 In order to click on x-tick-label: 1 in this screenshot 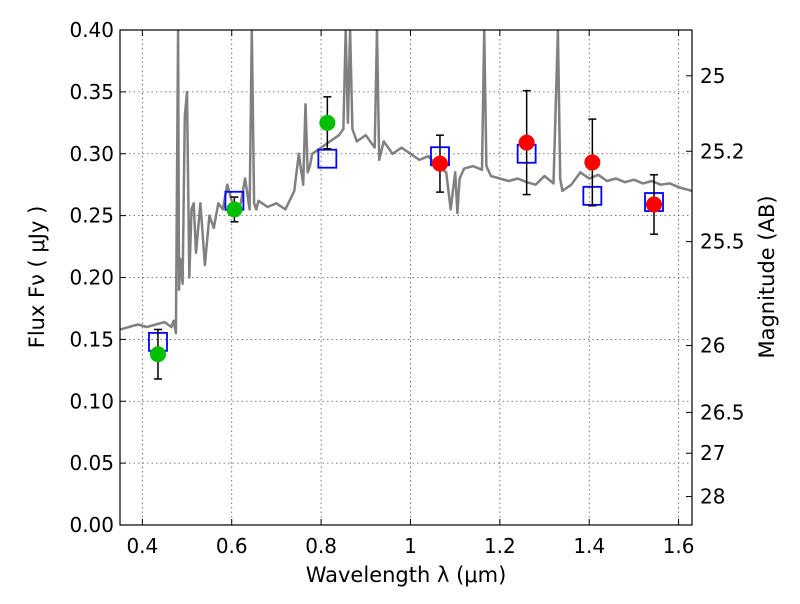, I will do `click(410, 546)`.